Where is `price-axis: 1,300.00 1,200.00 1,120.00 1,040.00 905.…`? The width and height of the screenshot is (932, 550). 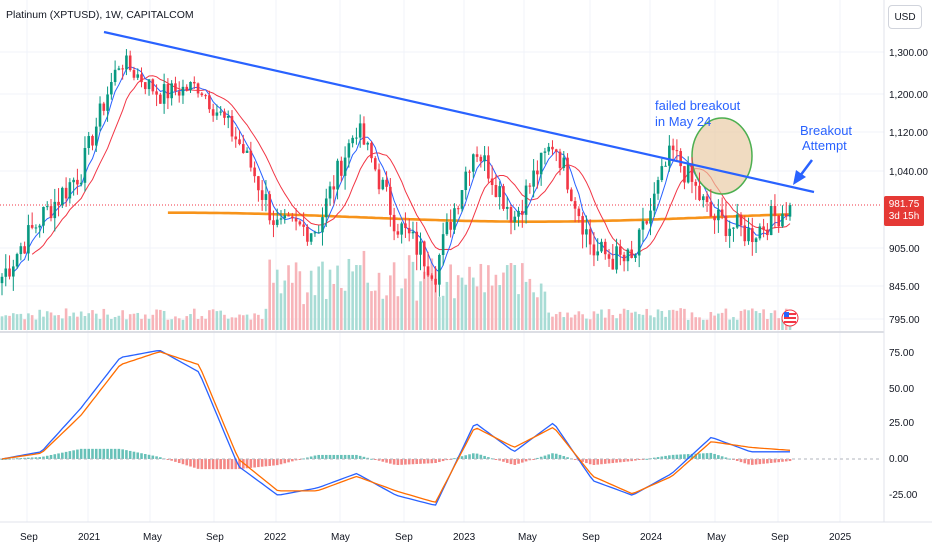 price-axis: 1,300.00 1,200.00 1,120.00 1,040.00 905.… is located at coordinates (908, 187).